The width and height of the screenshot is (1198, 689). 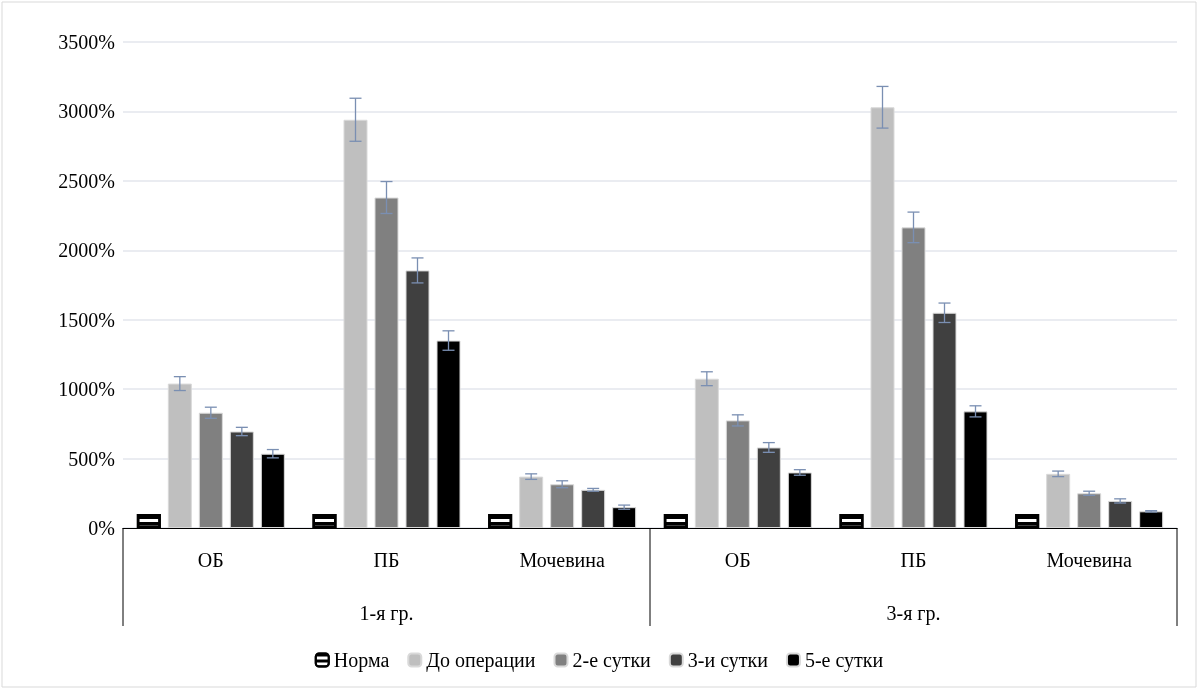 What do you see at coordinates (481, 660) in the screenshot?
I see `legend-label: До операции` at bounding box center [481, 660].